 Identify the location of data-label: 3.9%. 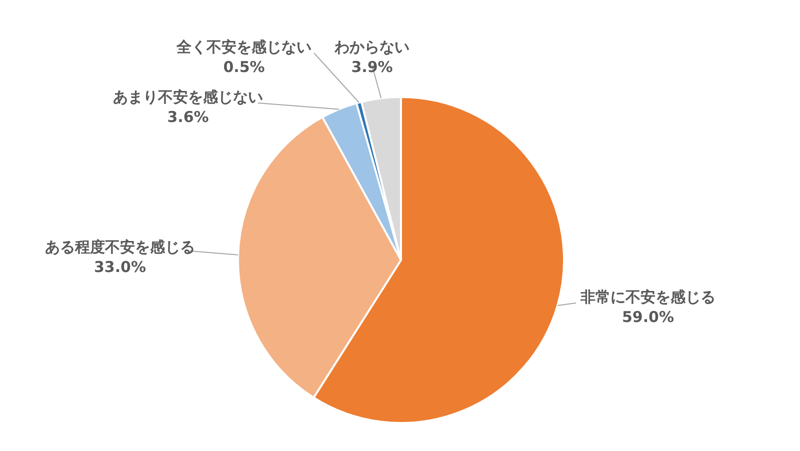
(372, 67).